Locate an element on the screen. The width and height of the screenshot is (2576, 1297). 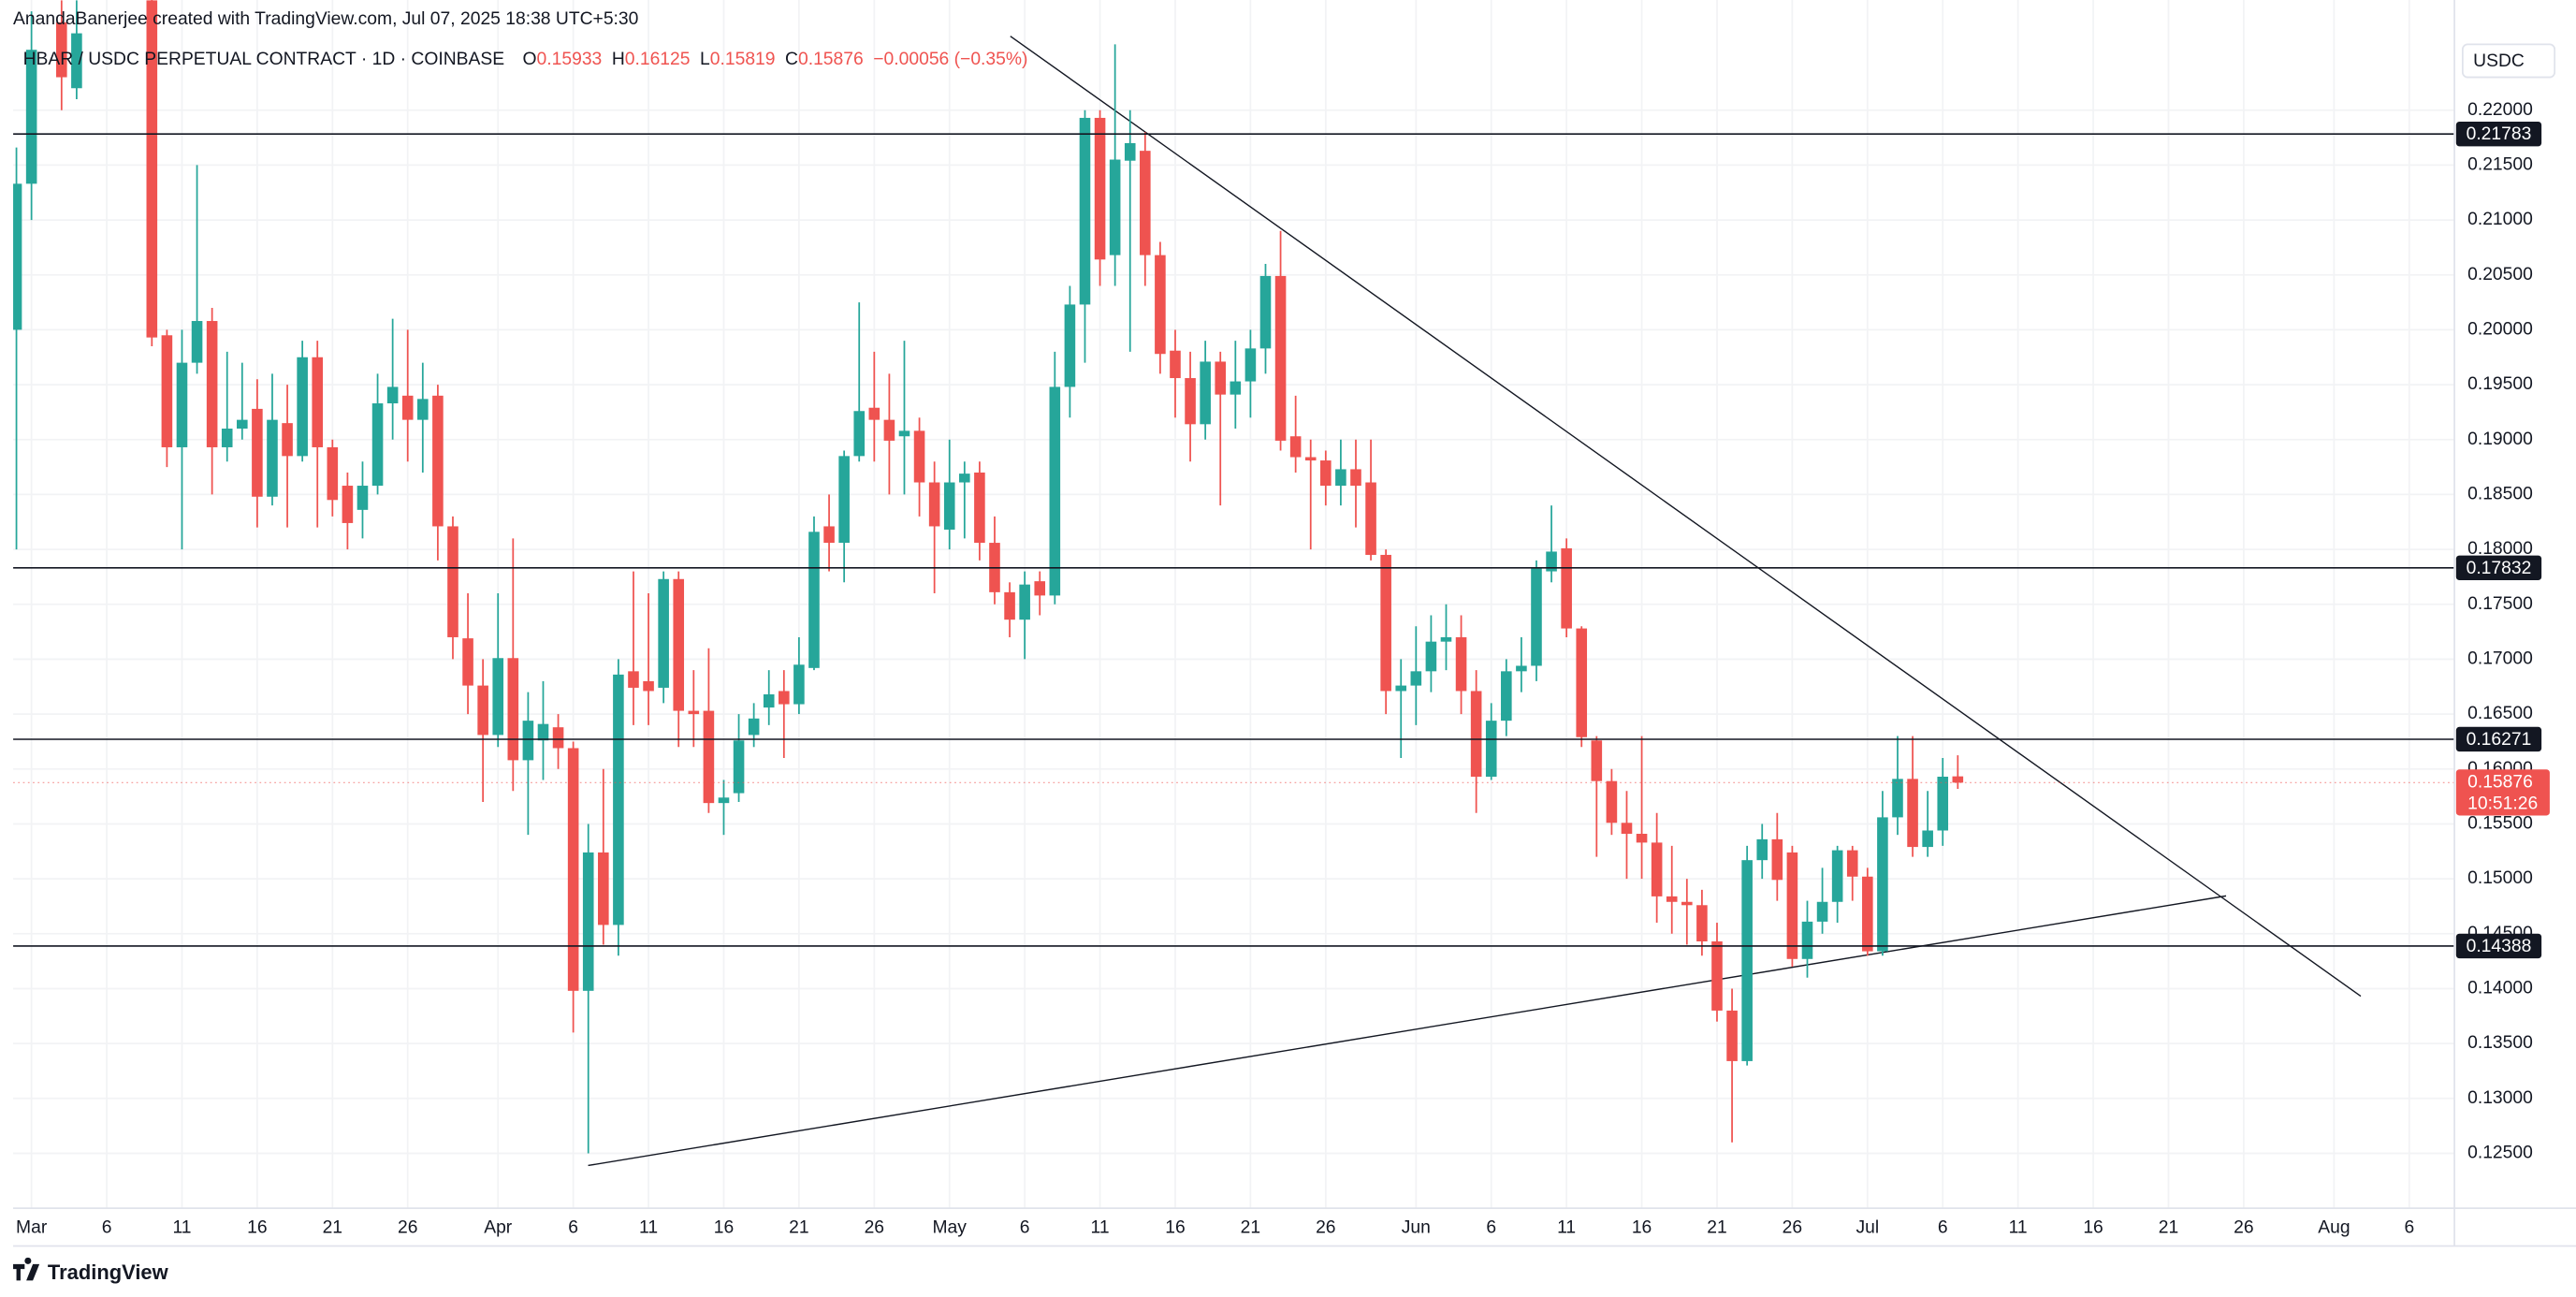
ohlc-value: 0.16125 is located at coordinates (658, 59).